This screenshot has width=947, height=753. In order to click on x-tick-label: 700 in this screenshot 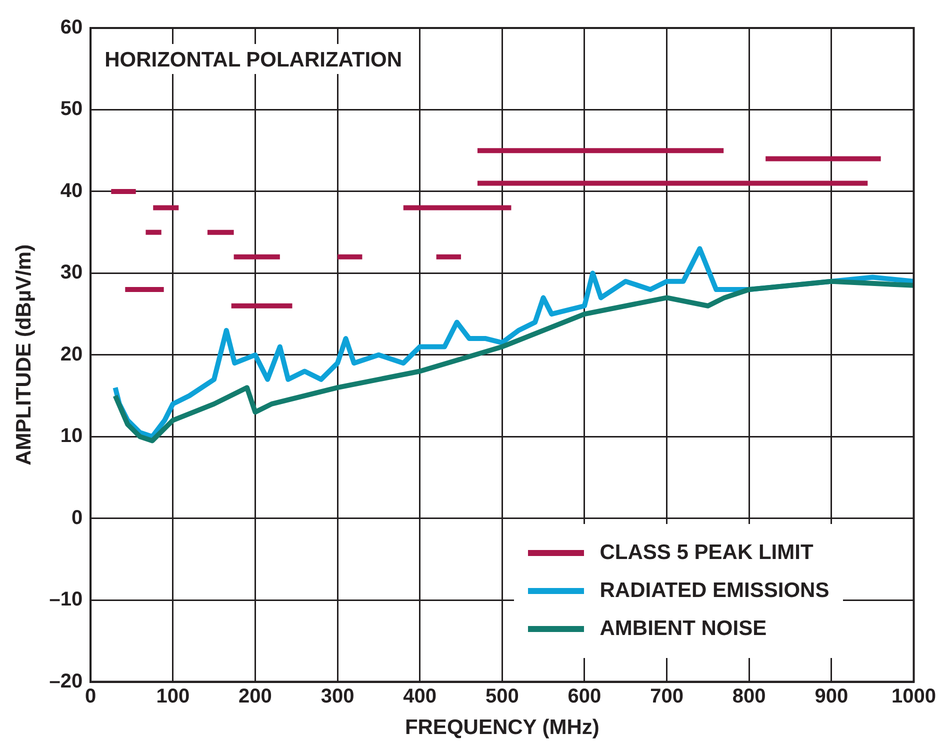, I will do `click(667, 696)`.